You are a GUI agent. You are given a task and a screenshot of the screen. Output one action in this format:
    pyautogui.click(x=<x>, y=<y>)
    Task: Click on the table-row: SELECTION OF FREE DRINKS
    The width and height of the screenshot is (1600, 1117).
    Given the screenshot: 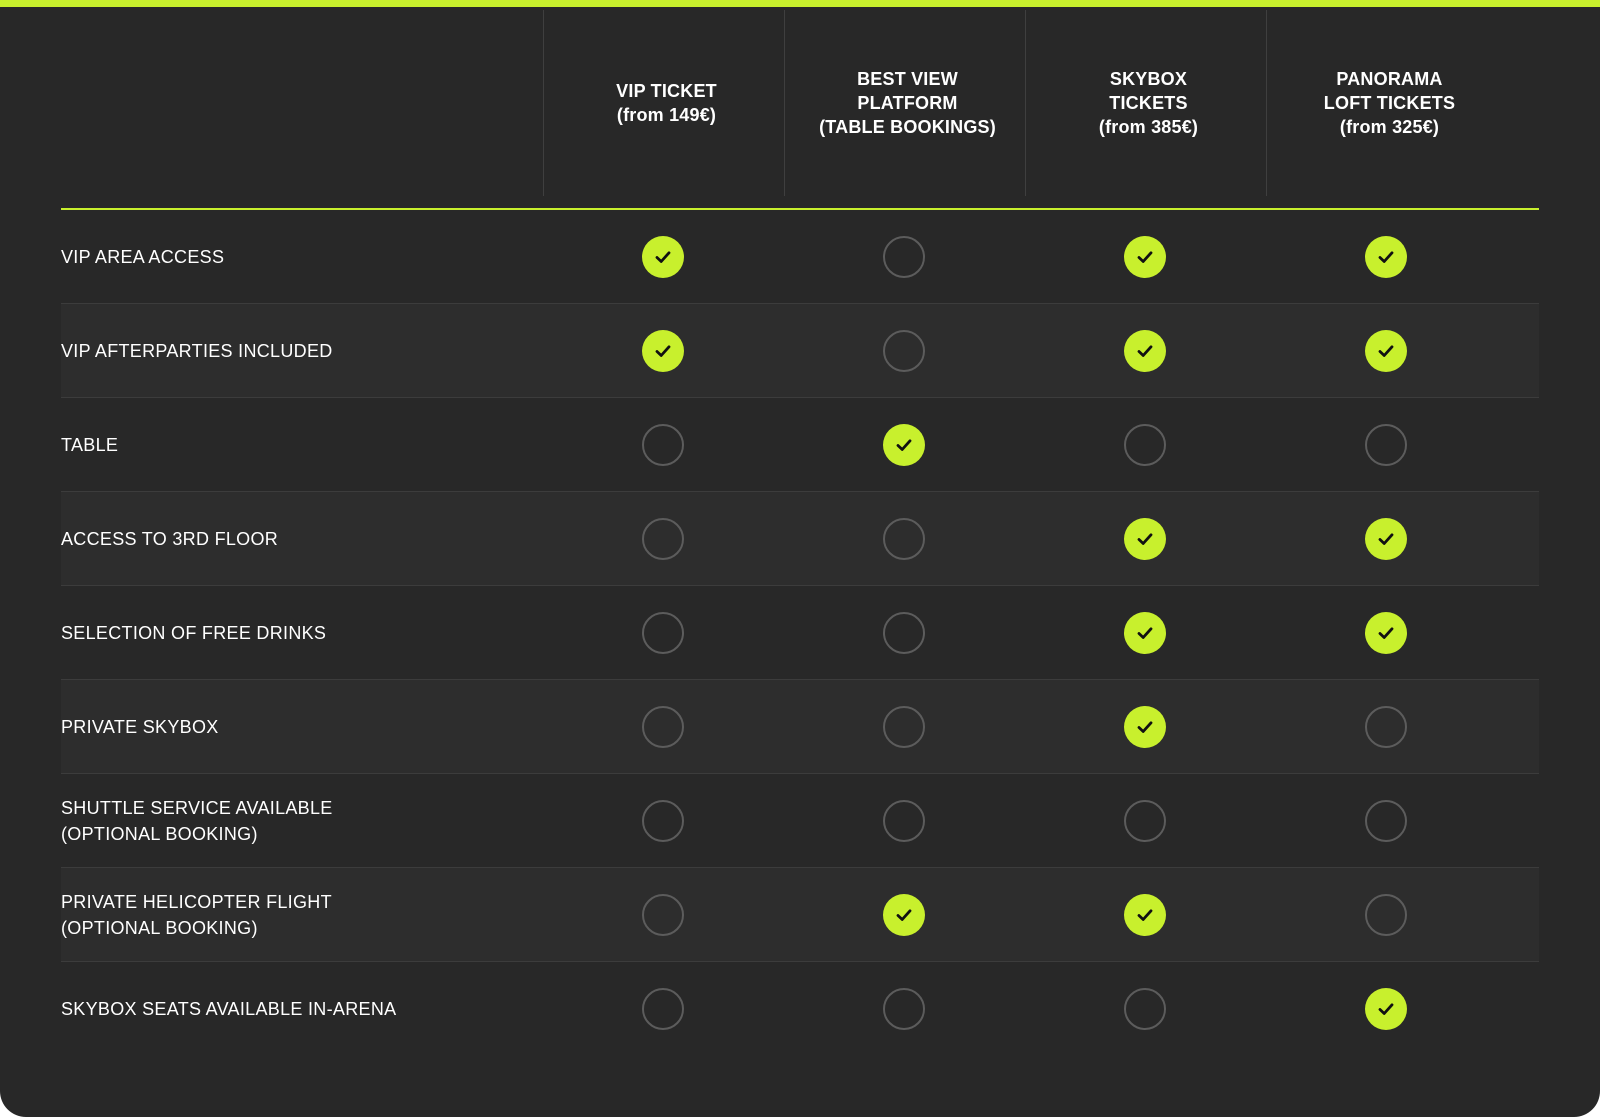 What is the action you would take?
    pyautogui.click(x=800, y=633)
    